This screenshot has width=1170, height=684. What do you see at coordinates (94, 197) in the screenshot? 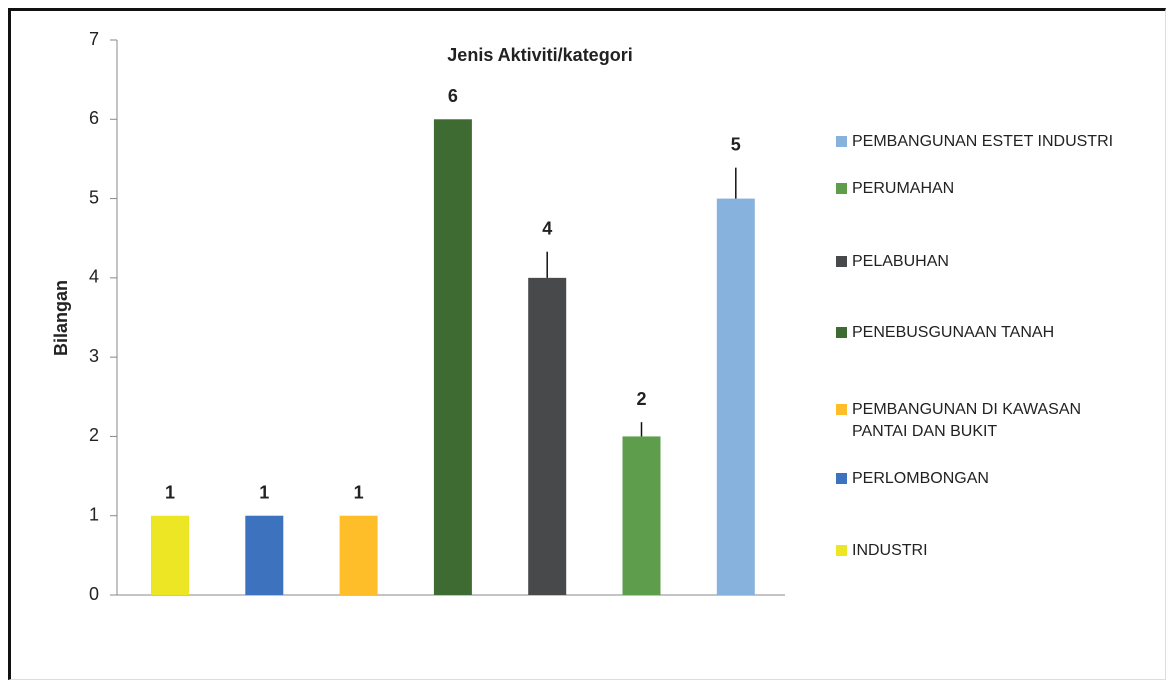
I see `y-tick-label: 5` at bounding box center [94, 197].